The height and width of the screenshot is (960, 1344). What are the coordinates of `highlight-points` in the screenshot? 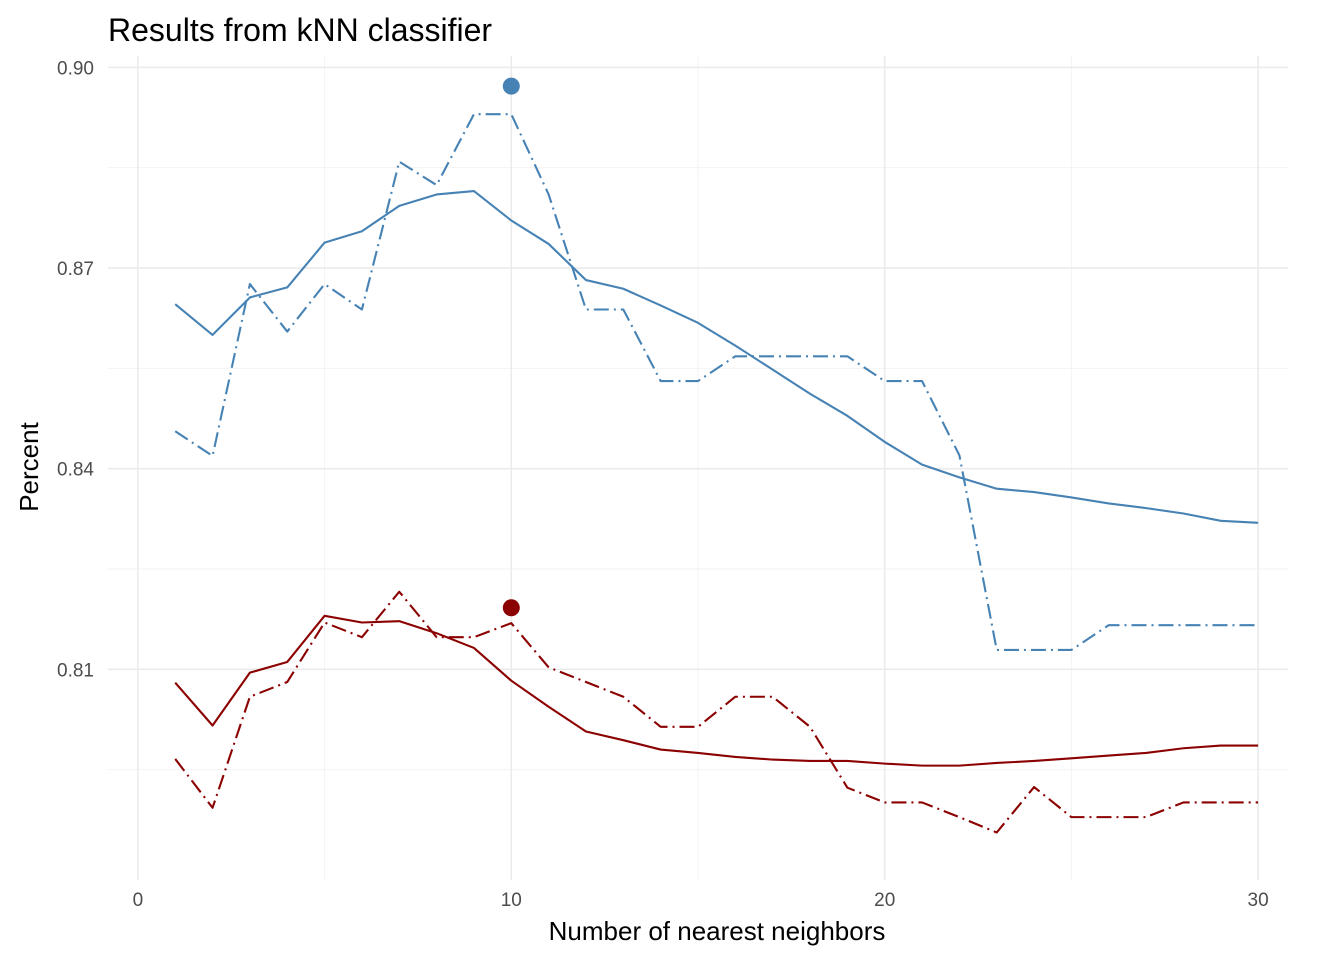 It's located at (511, 347).